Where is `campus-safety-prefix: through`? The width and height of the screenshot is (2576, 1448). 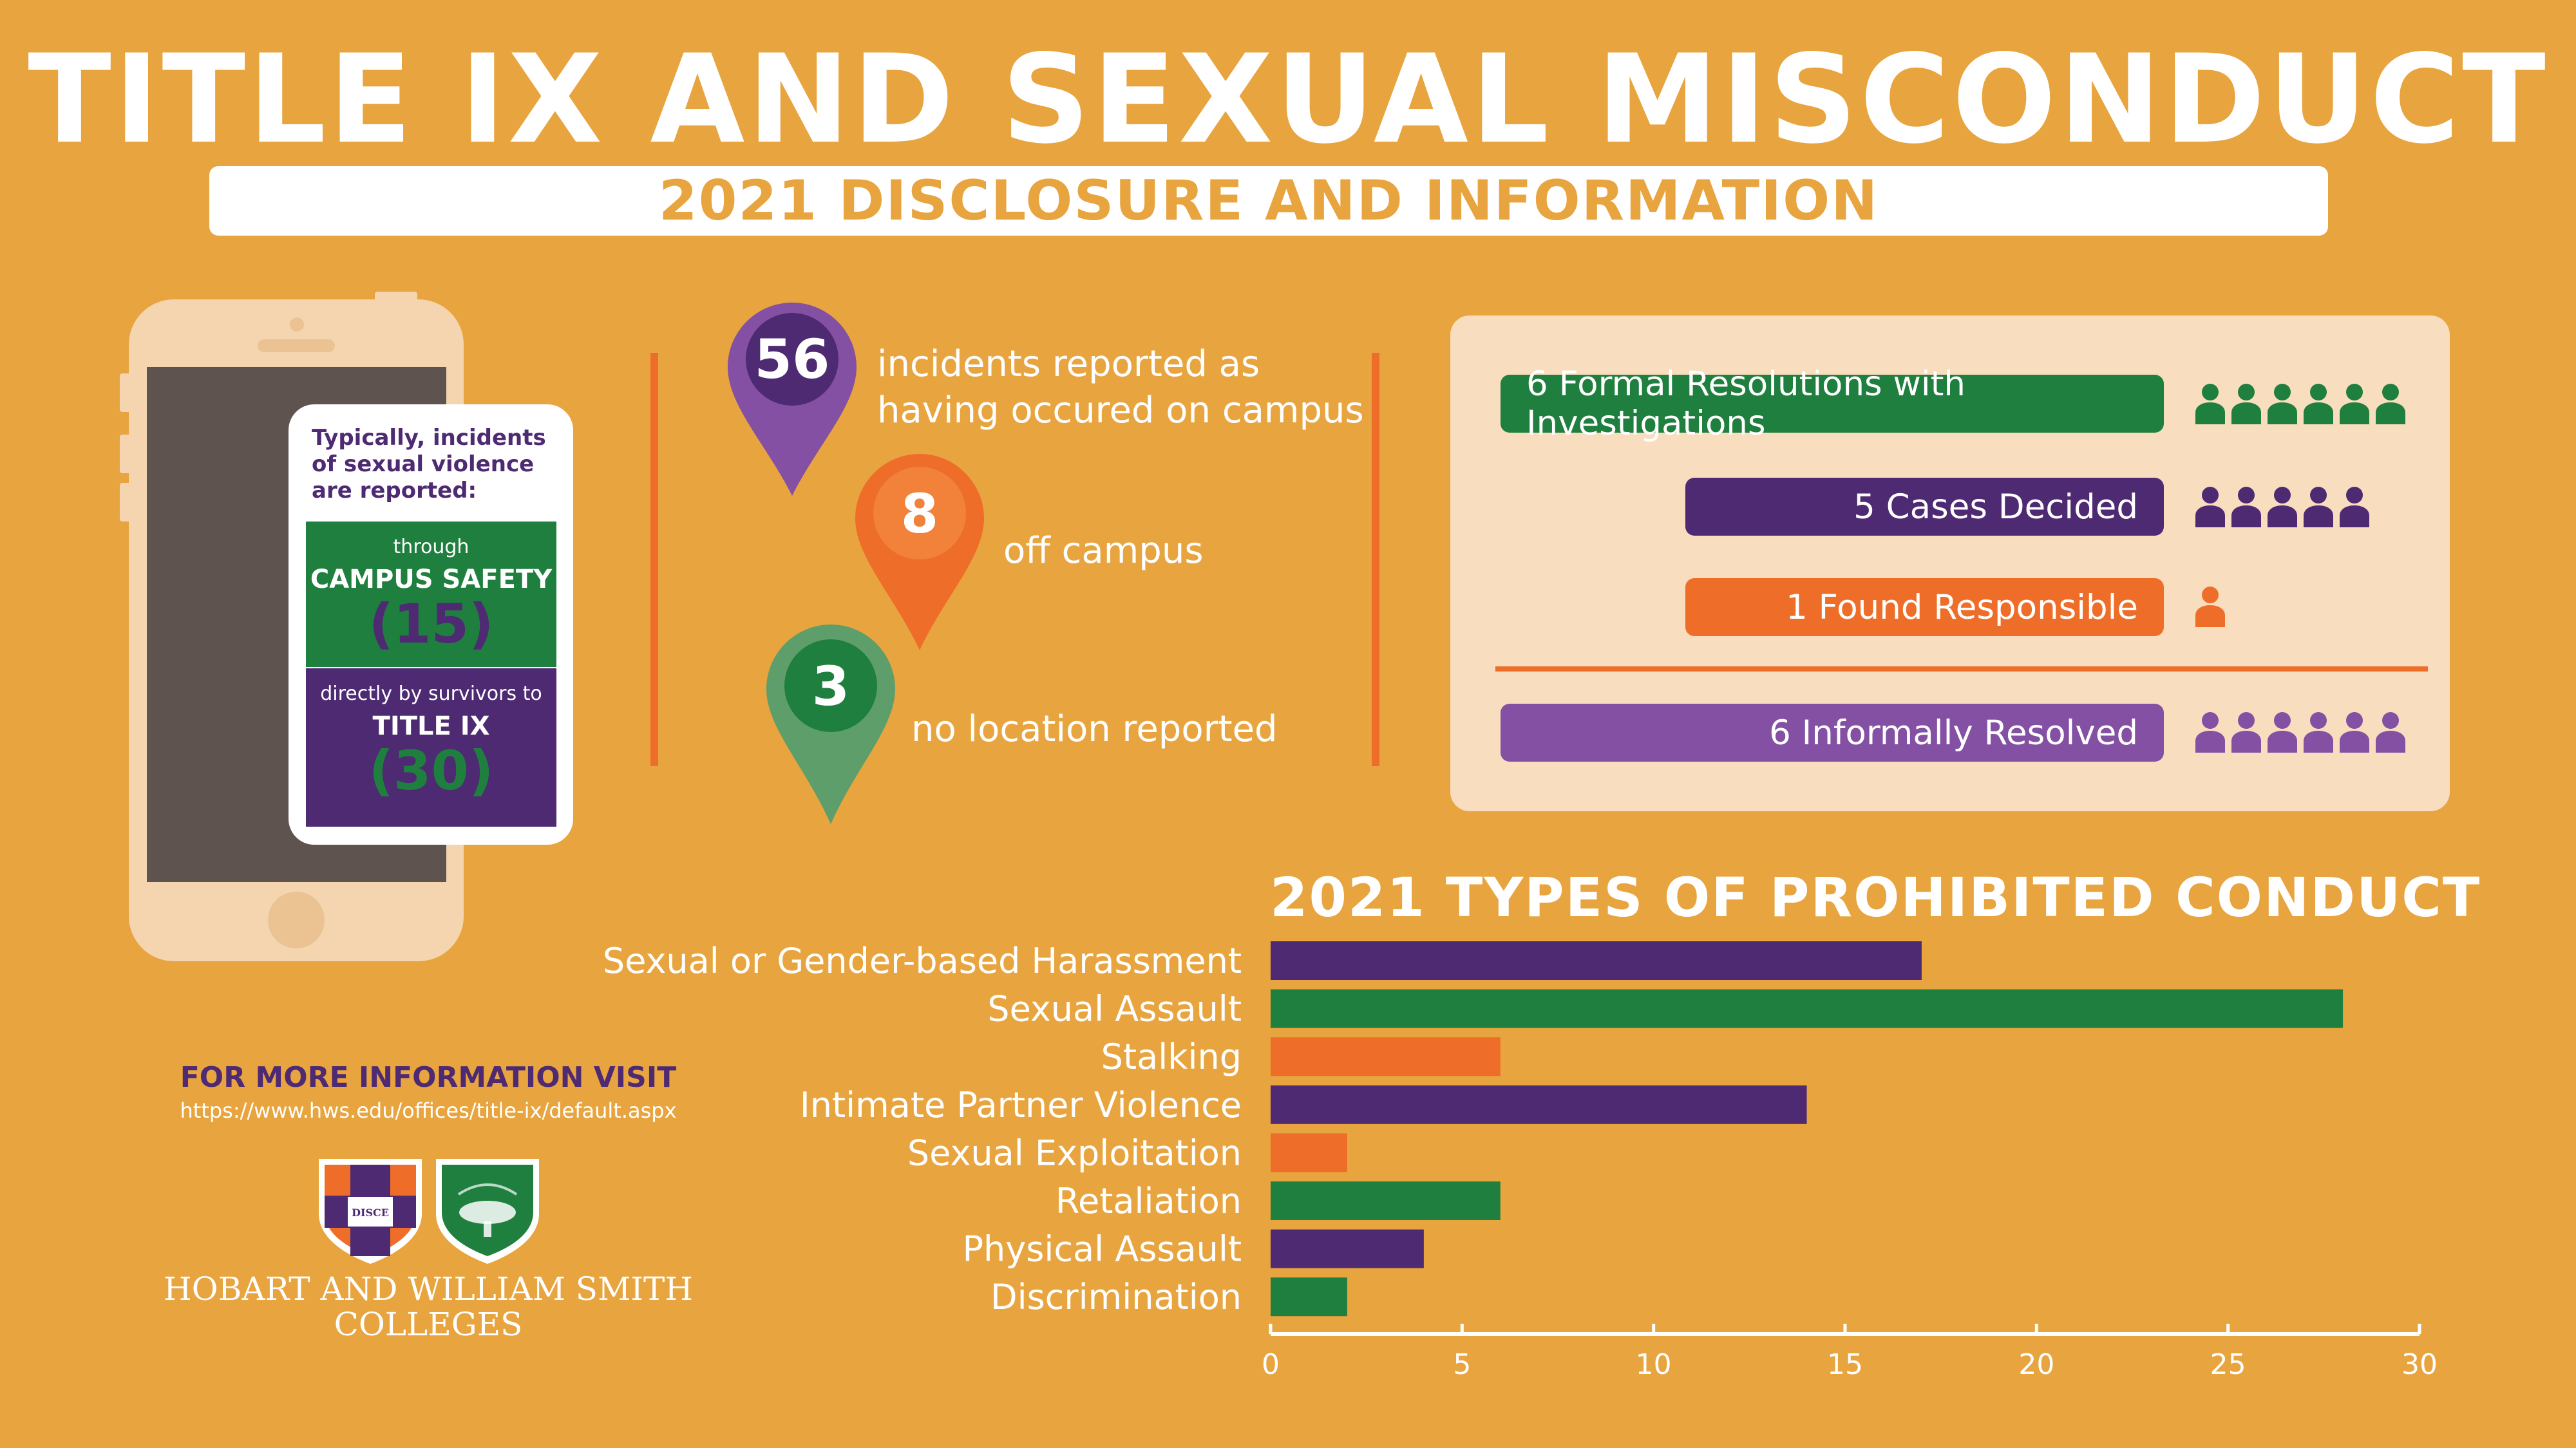 campus-safety-prefix: through is located at coordinates (431, 547).